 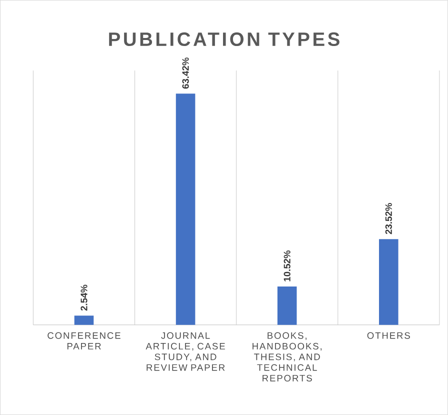 I want to click on x-tick-label: BOOKS, HANDBOOKS, THESIS, AND TECHNICAL REPORTS, so click(x=287, y=357).